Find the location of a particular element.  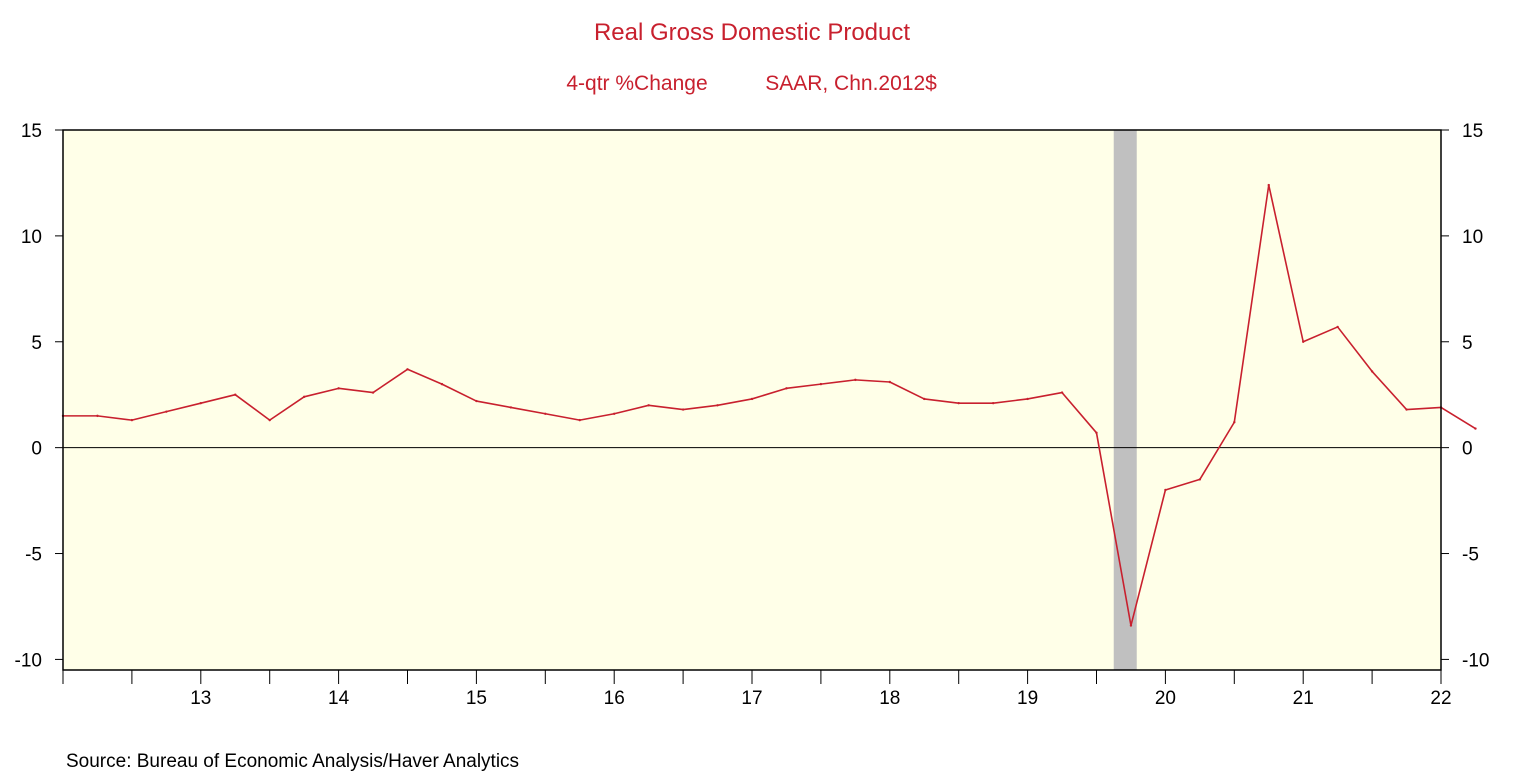

chart-title: Real Gross Domestic Product is located at coordinates (752, 32).